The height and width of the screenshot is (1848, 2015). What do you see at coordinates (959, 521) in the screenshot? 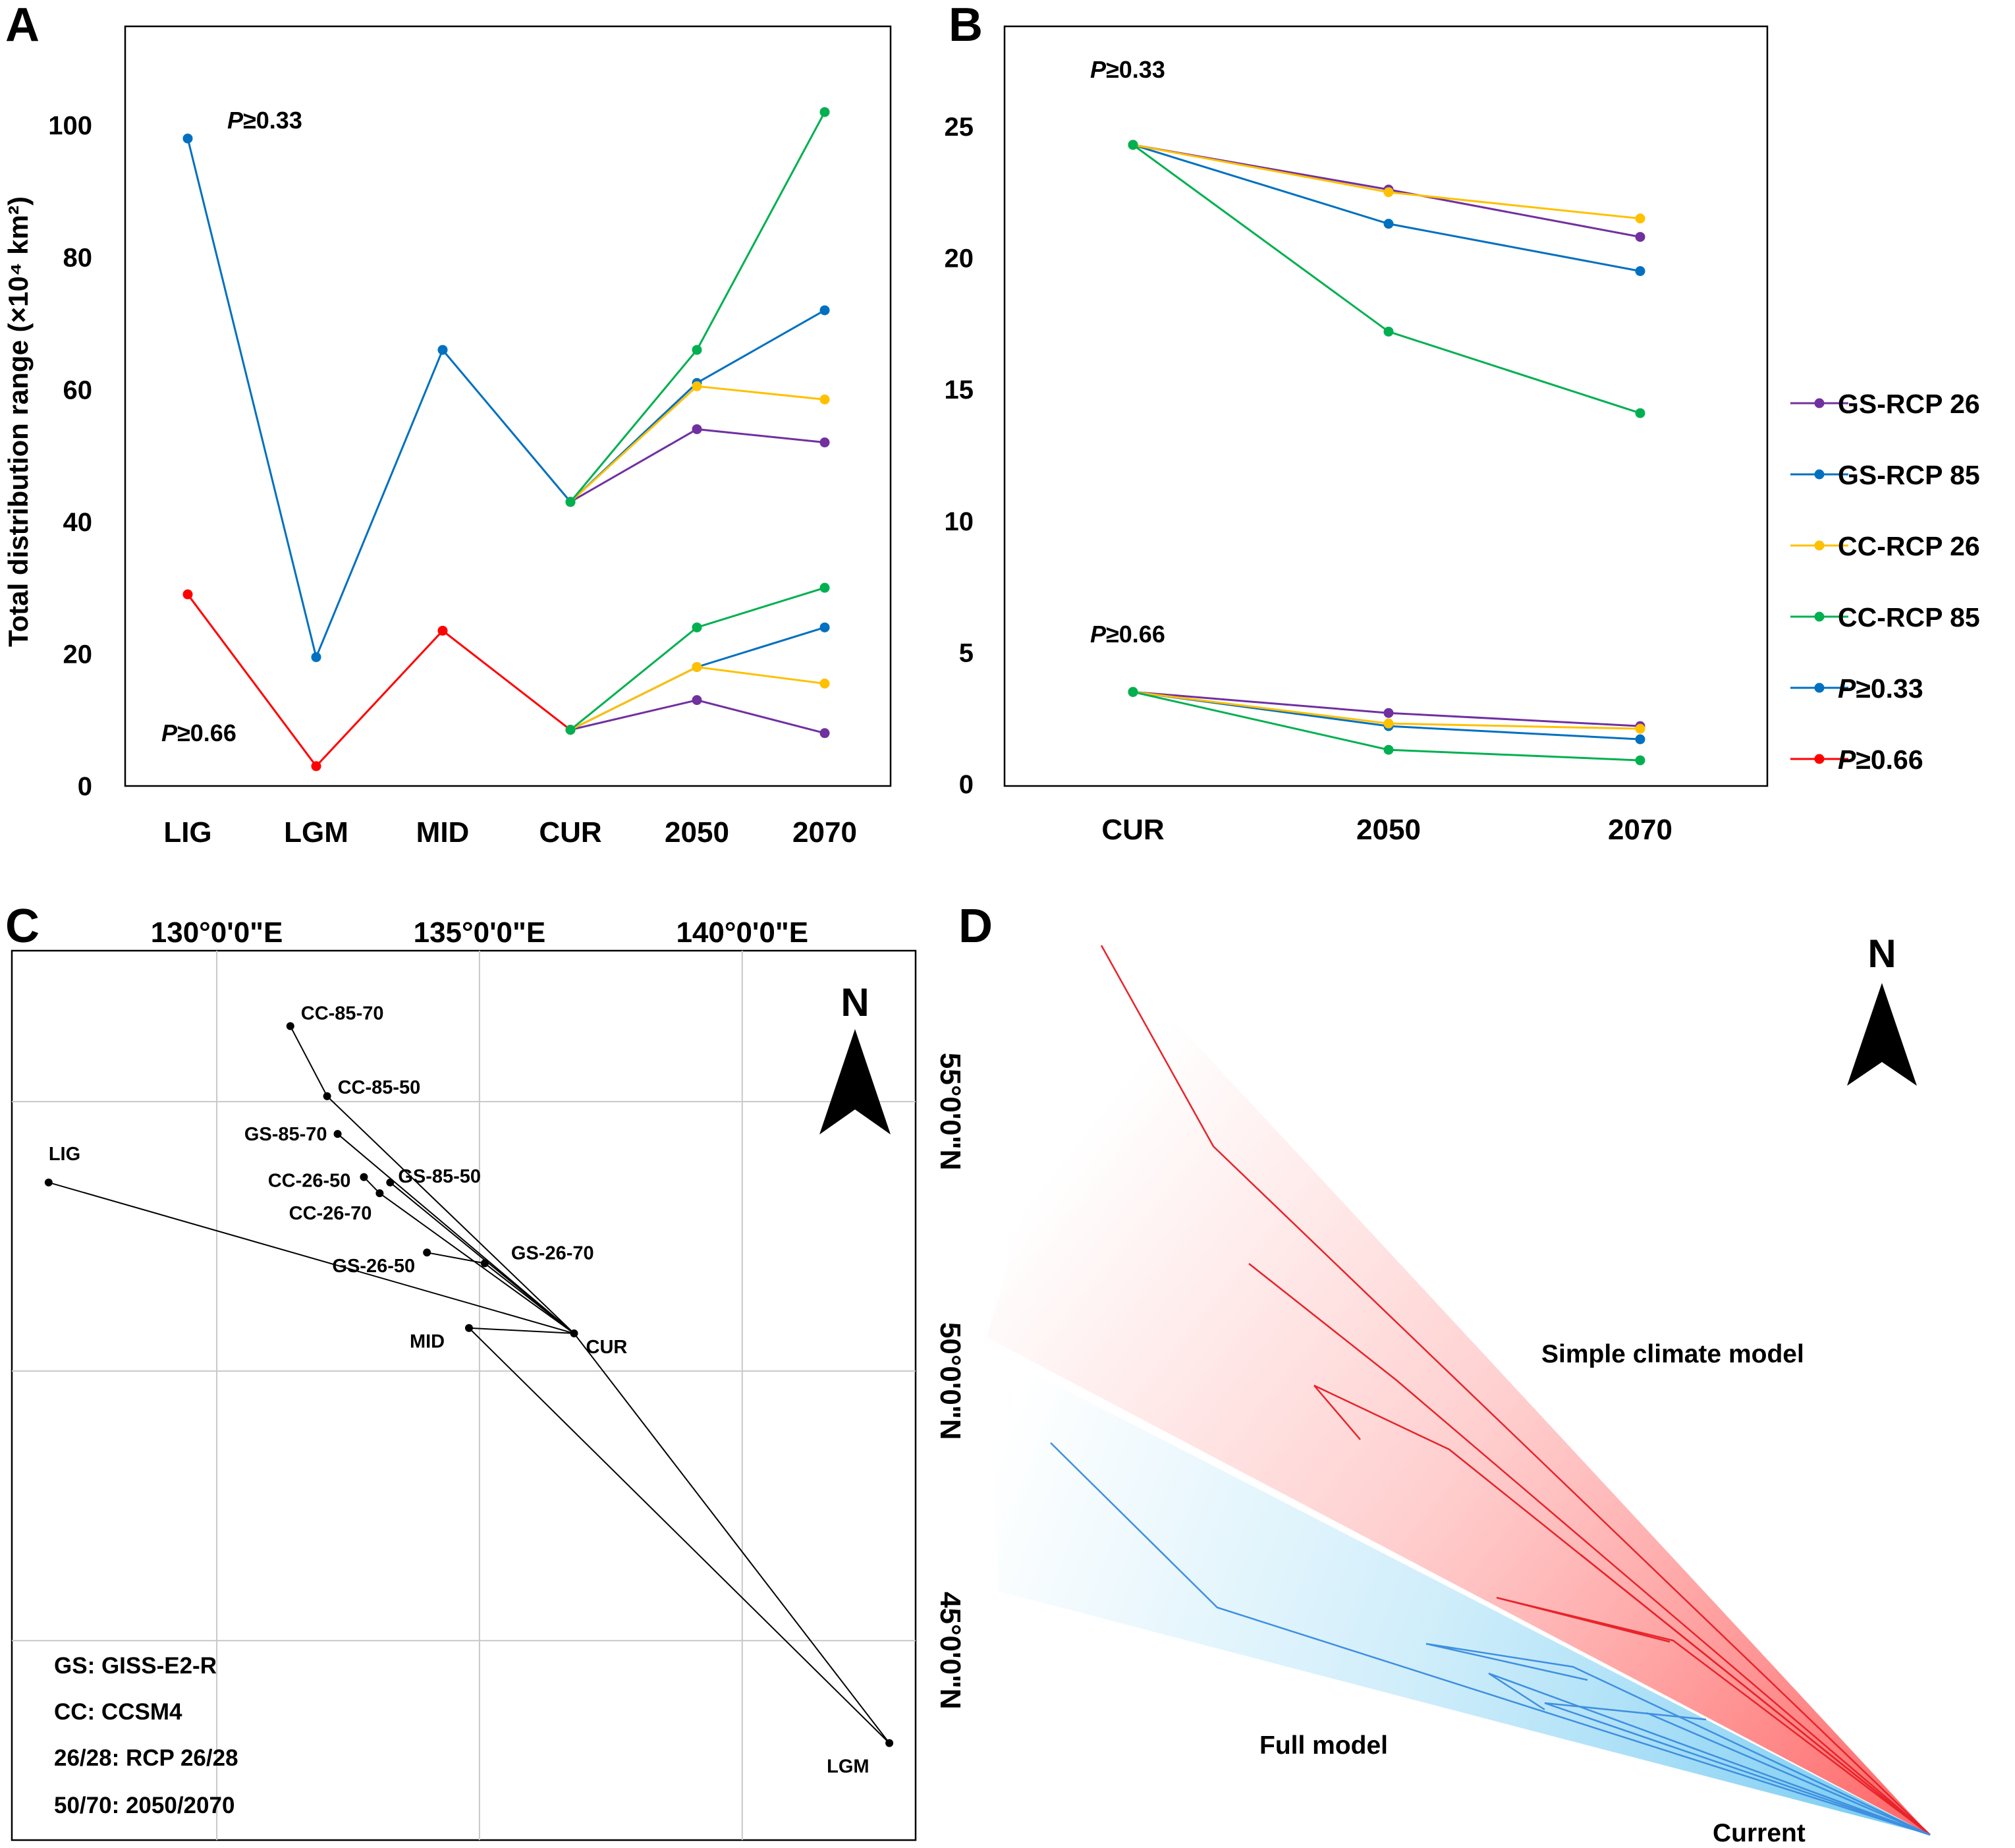
I see `y-tick-label: 10` at bounding box center [959, 521].